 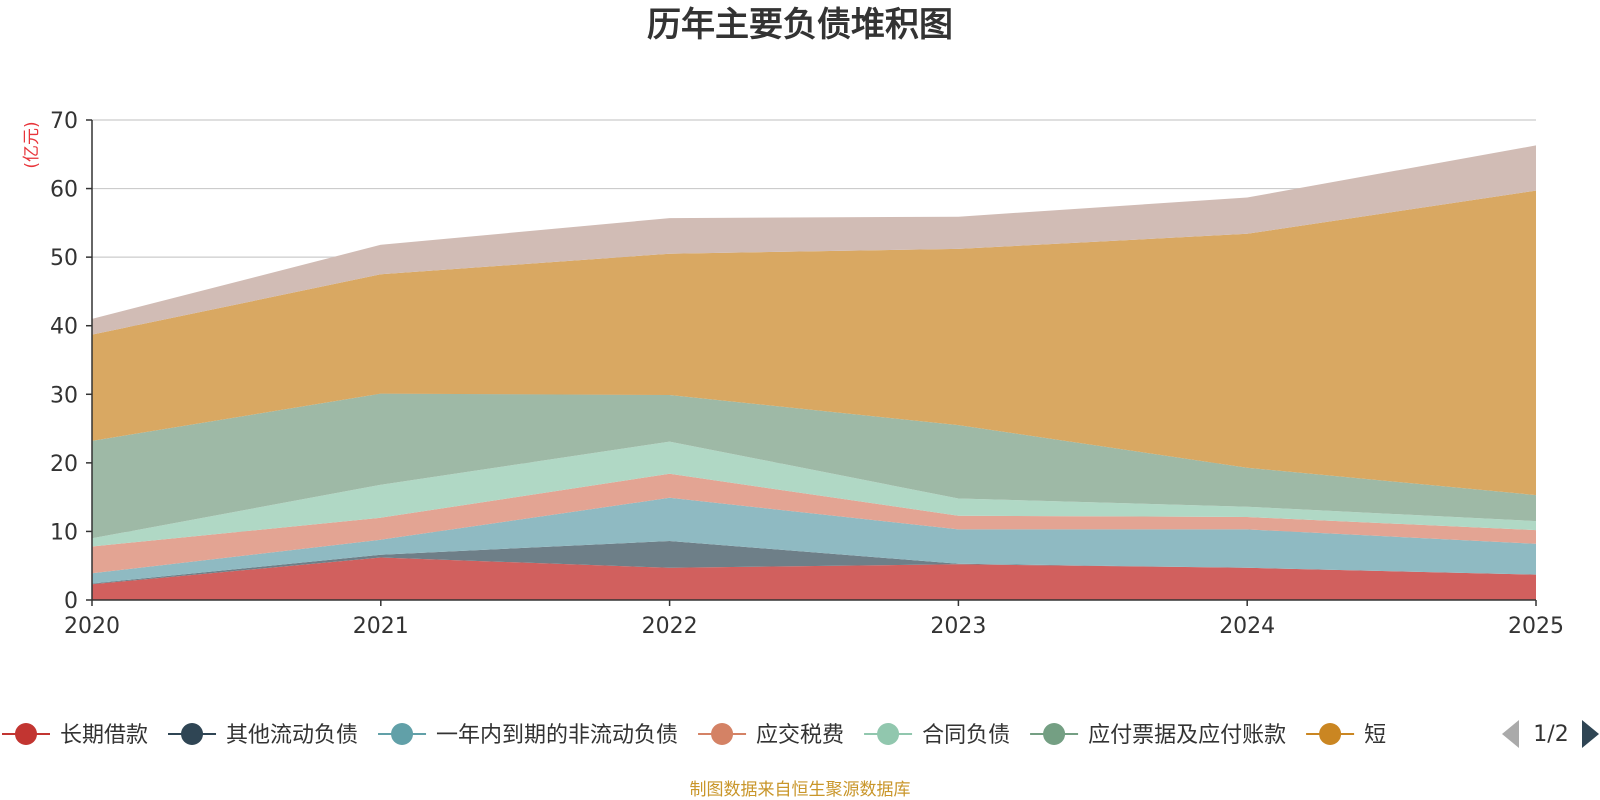 I want to click on legend-item: 一年内到期的非流动负债, so click(x=528, y=735).